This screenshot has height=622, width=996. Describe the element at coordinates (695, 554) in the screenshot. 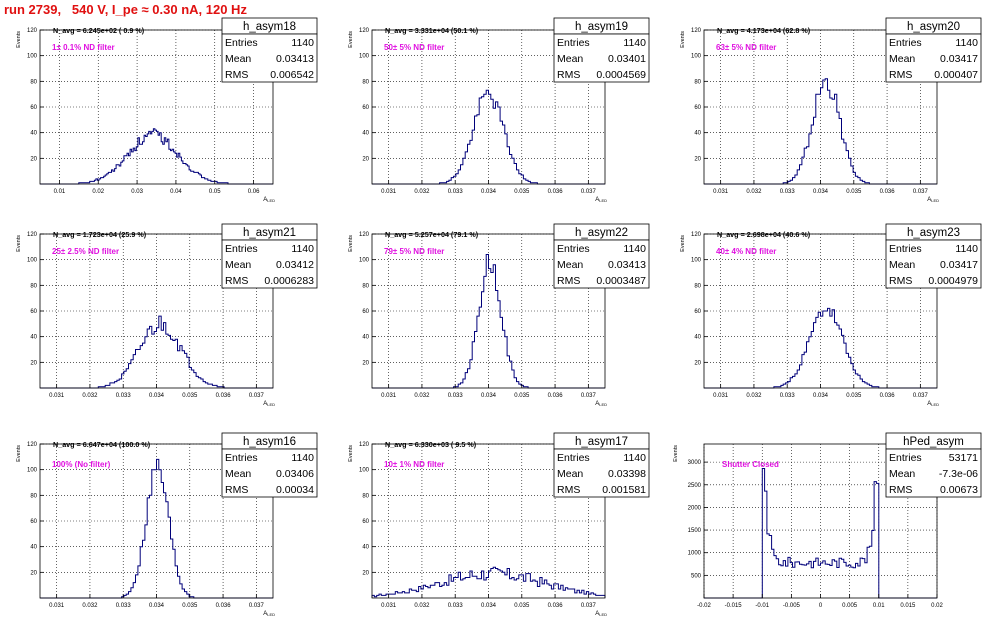

I see `y-tick-label: 1000` at that location.